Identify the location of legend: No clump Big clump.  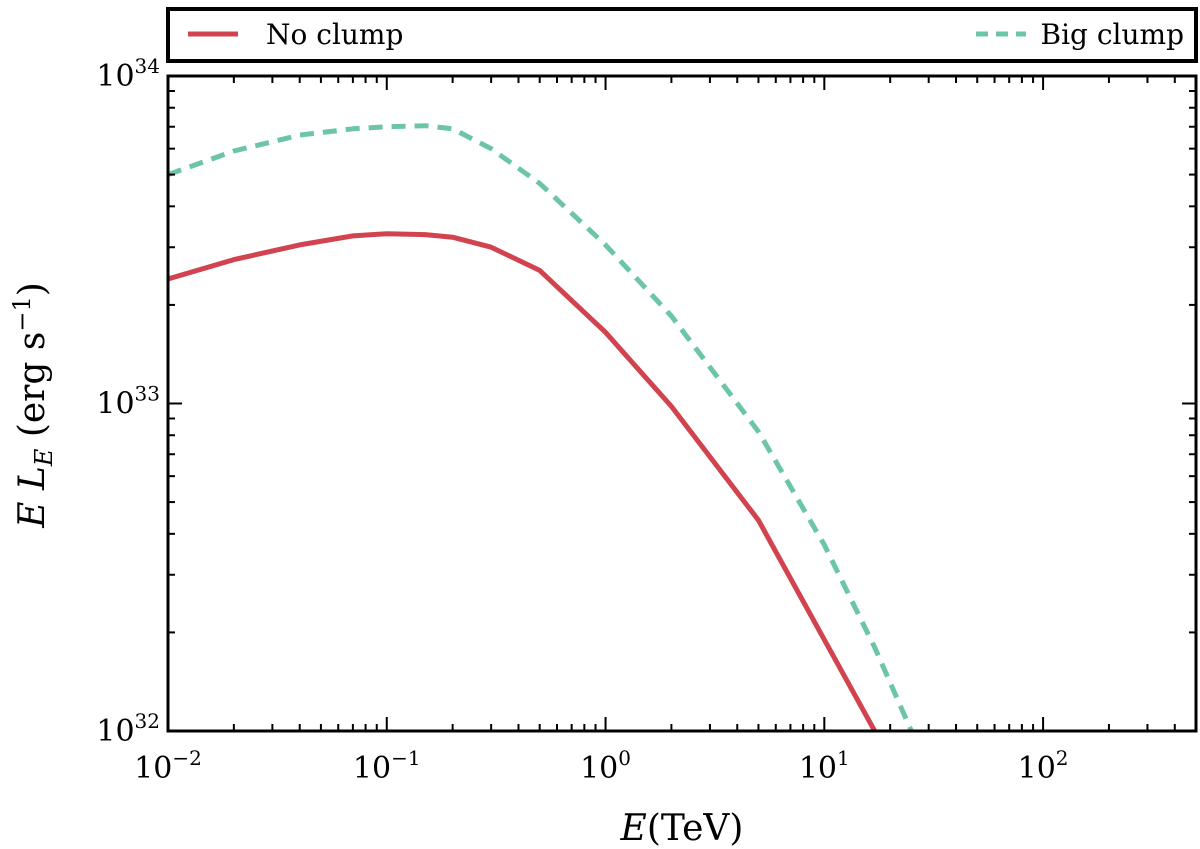
(682, 35).